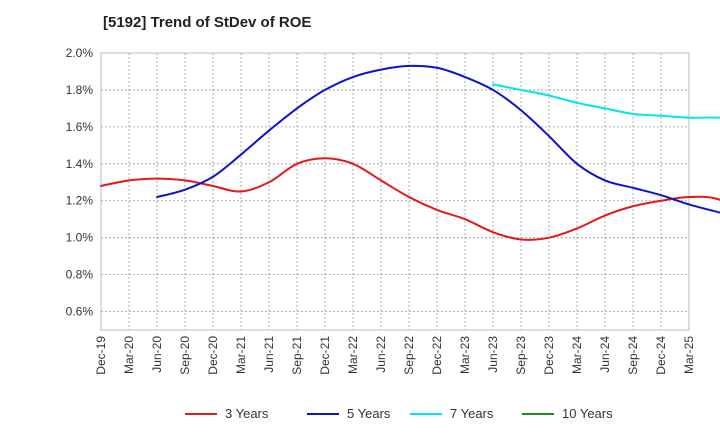  What do you see at coordinates (465, 355) in the screenshot?
I see `x-tick-label: Mar-23` at bounding box center [465, 355].